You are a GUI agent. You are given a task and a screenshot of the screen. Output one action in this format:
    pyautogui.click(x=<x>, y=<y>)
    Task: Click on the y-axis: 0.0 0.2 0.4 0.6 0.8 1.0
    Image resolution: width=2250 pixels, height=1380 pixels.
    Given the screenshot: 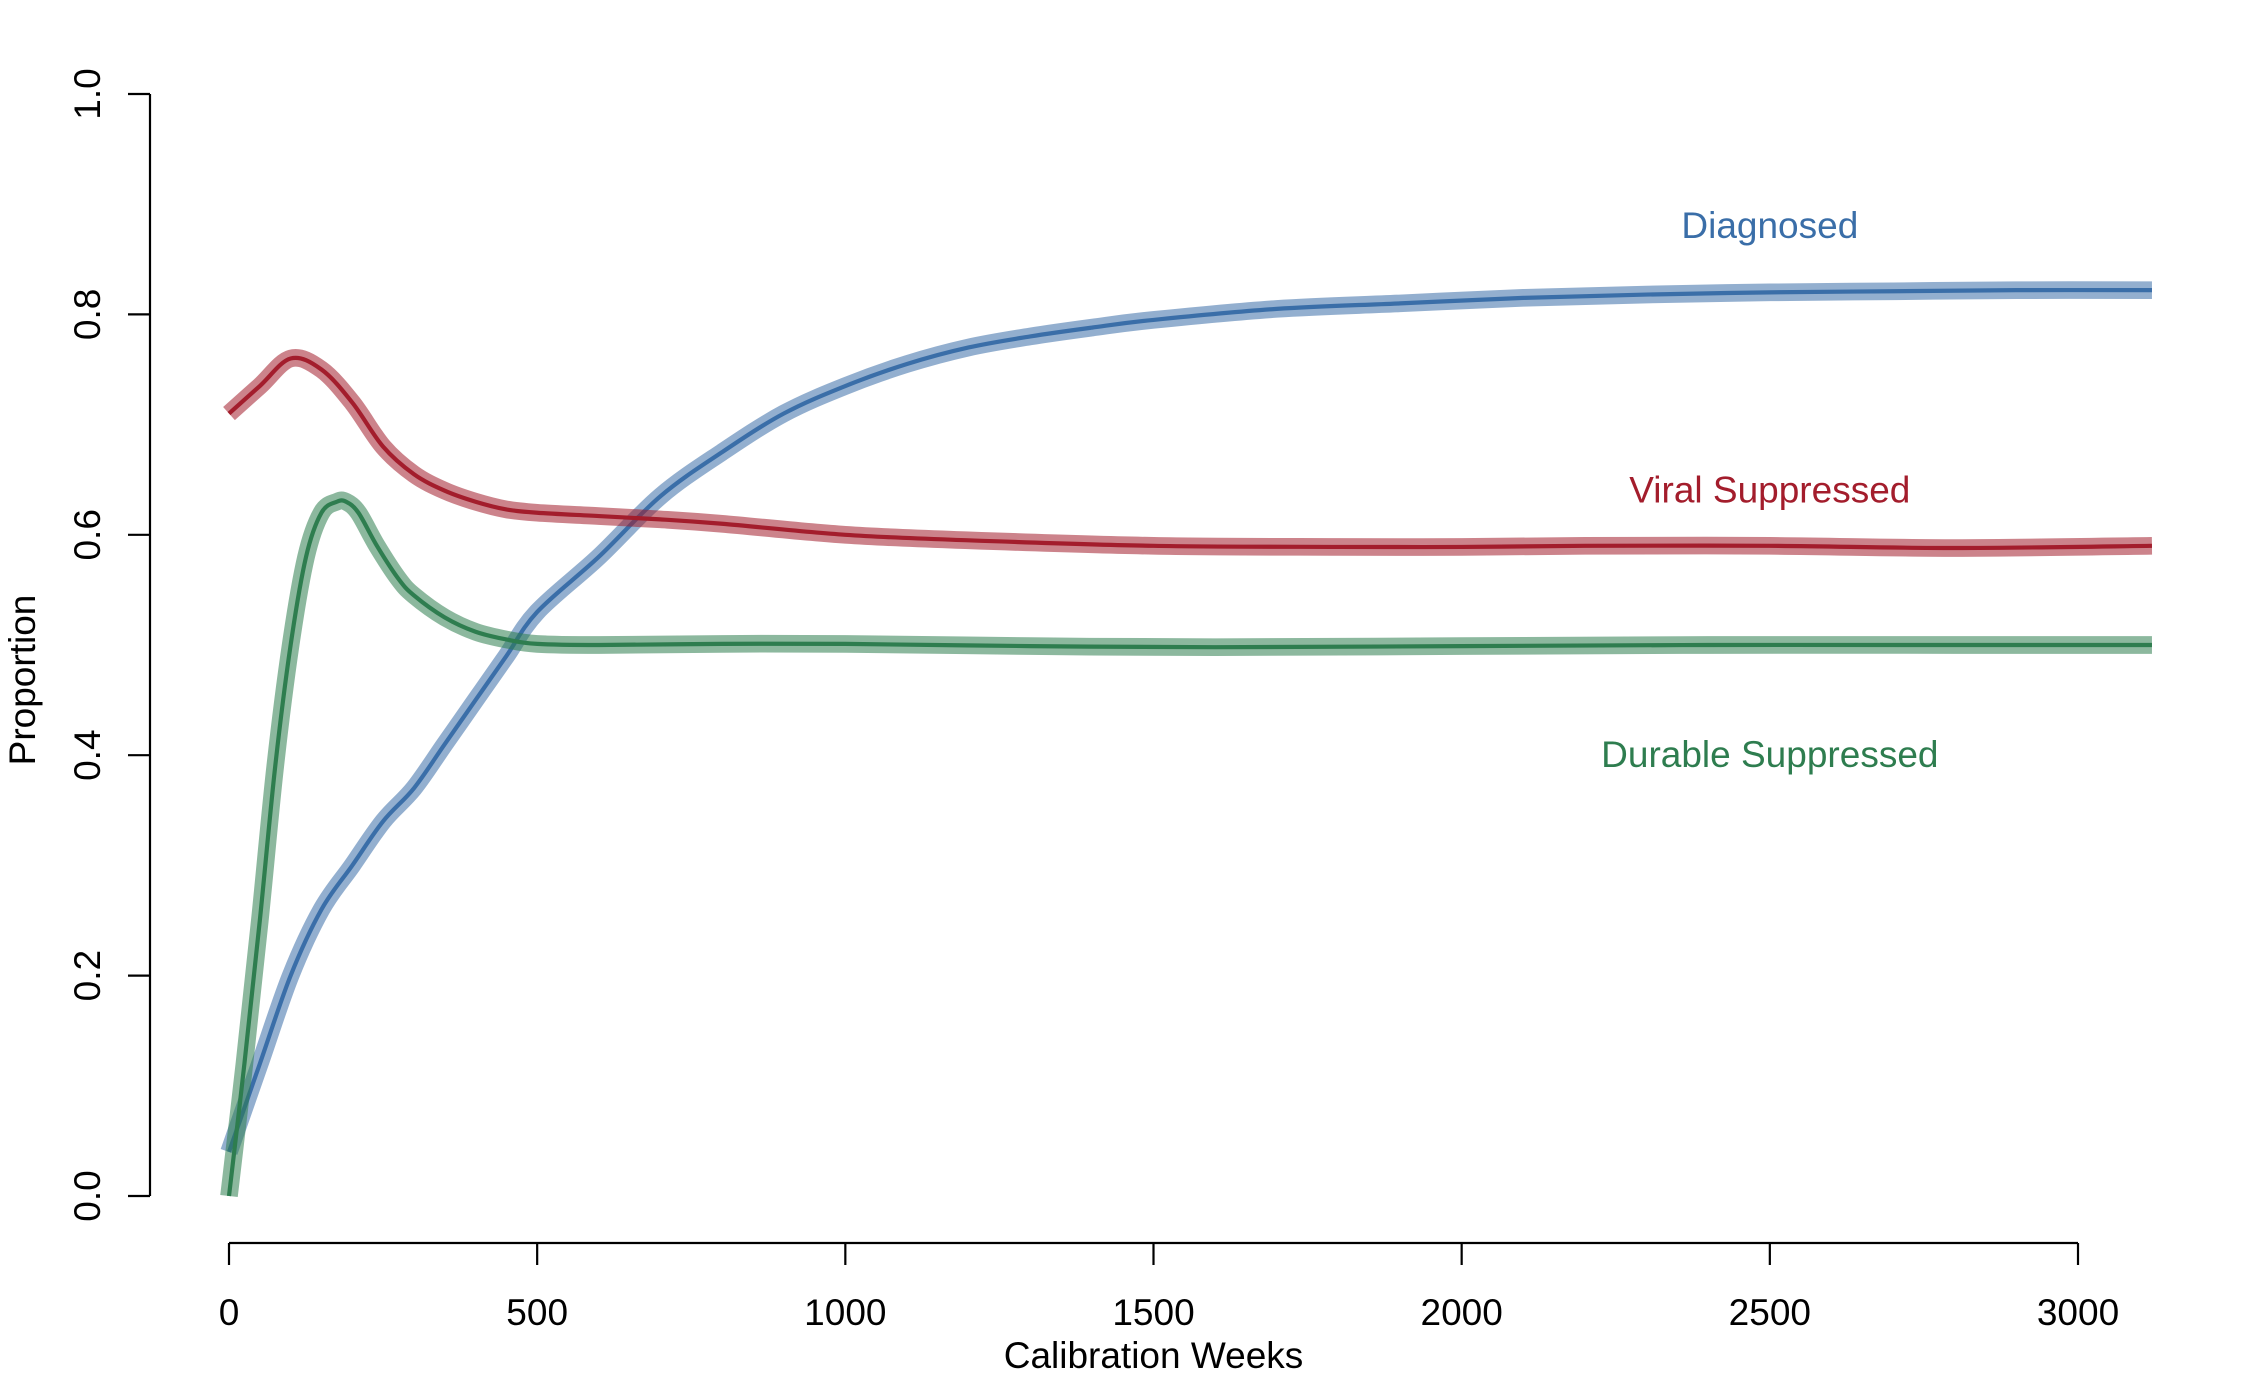 What is the action you would take?
    pyautogui.click(x=109, y=645)
    